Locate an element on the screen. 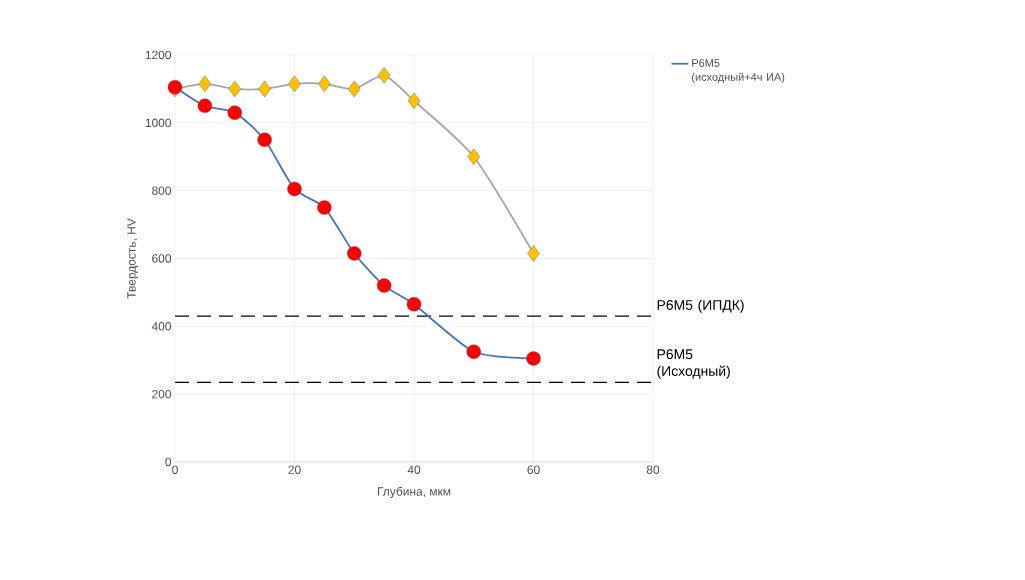 This screenshot has height=580, width=1025. y-tick-label: 800 is located at coordinates (162, 190).